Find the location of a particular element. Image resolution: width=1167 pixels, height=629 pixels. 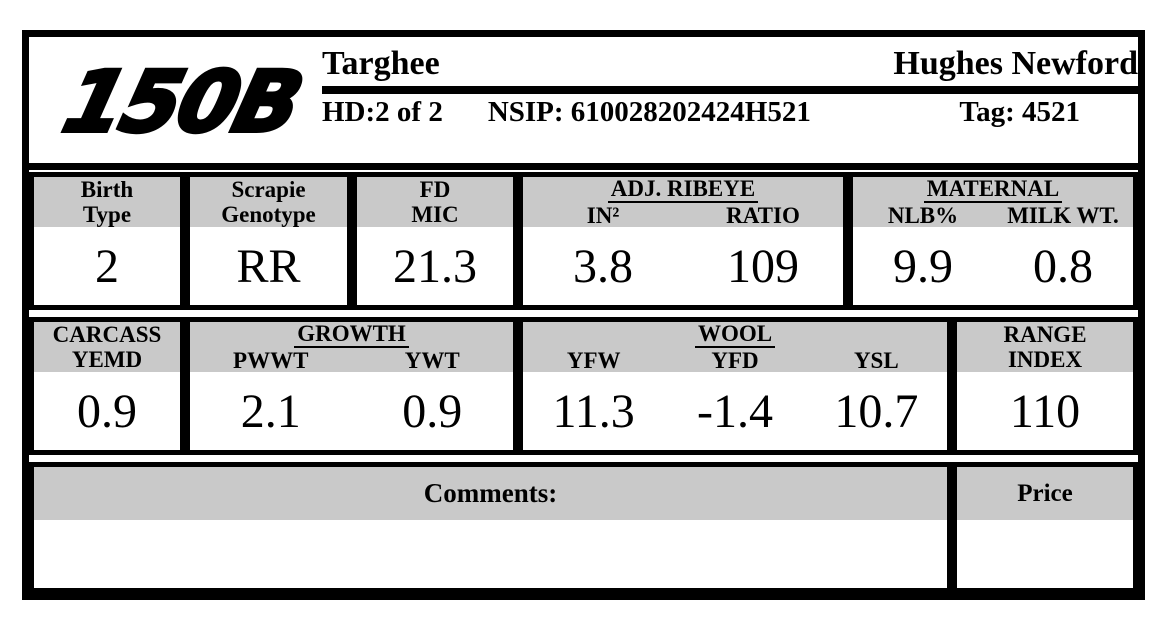

carcass-yemd-cell: CARCASS YEMD 0.9 is located at coordinates (107, 386).